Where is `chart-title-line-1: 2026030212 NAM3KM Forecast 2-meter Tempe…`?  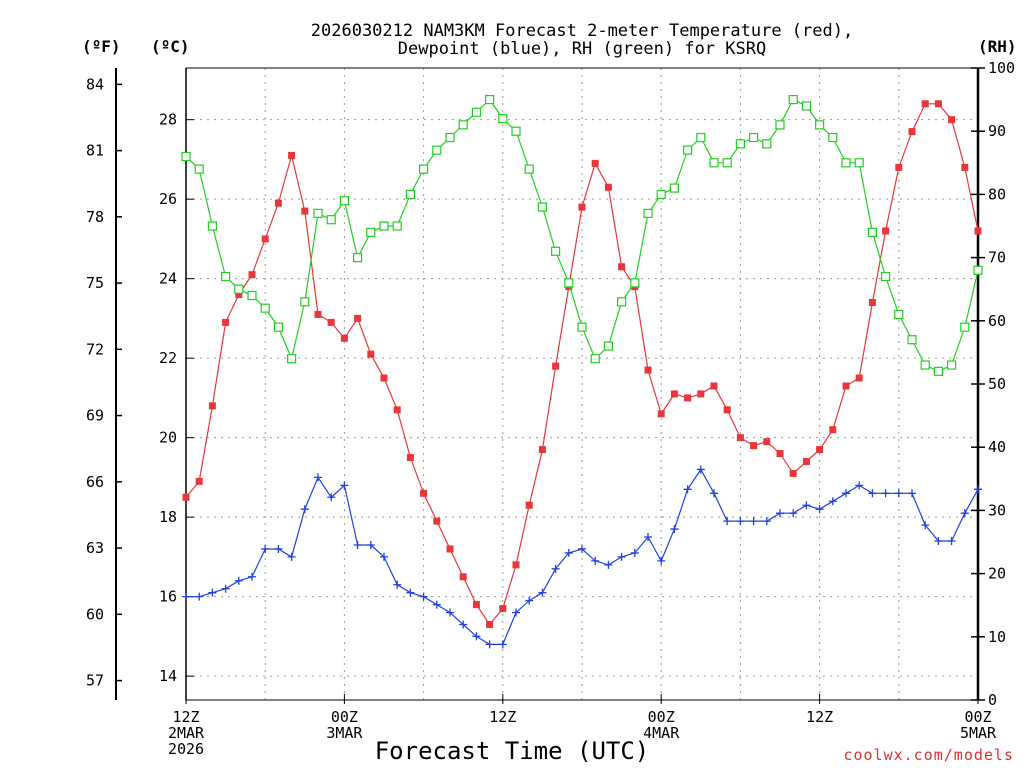 chart-title-line-1: 2026030212 NAM3KM Forecast 2-meter Tempe… is located at coordinates (582, 31).